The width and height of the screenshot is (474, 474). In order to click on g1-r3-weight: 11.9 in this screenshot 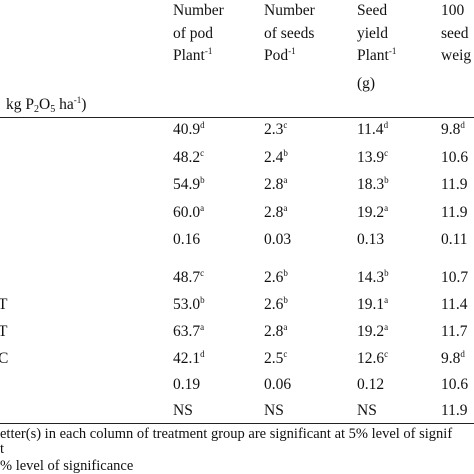, I will do `click(454, 184)`.